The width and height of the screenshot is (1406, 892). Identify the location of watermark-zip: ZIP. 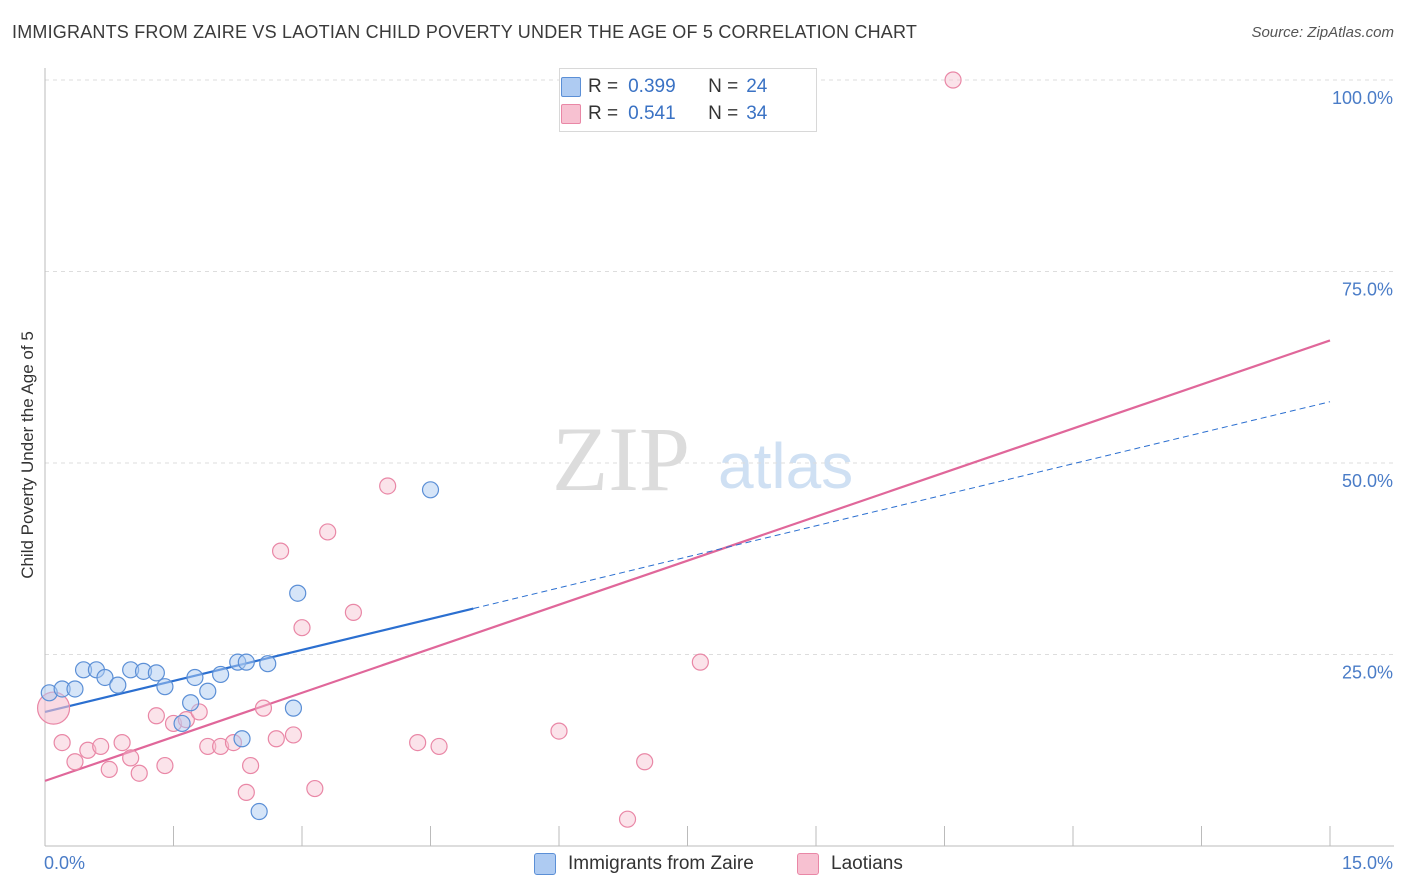
(621, 459).